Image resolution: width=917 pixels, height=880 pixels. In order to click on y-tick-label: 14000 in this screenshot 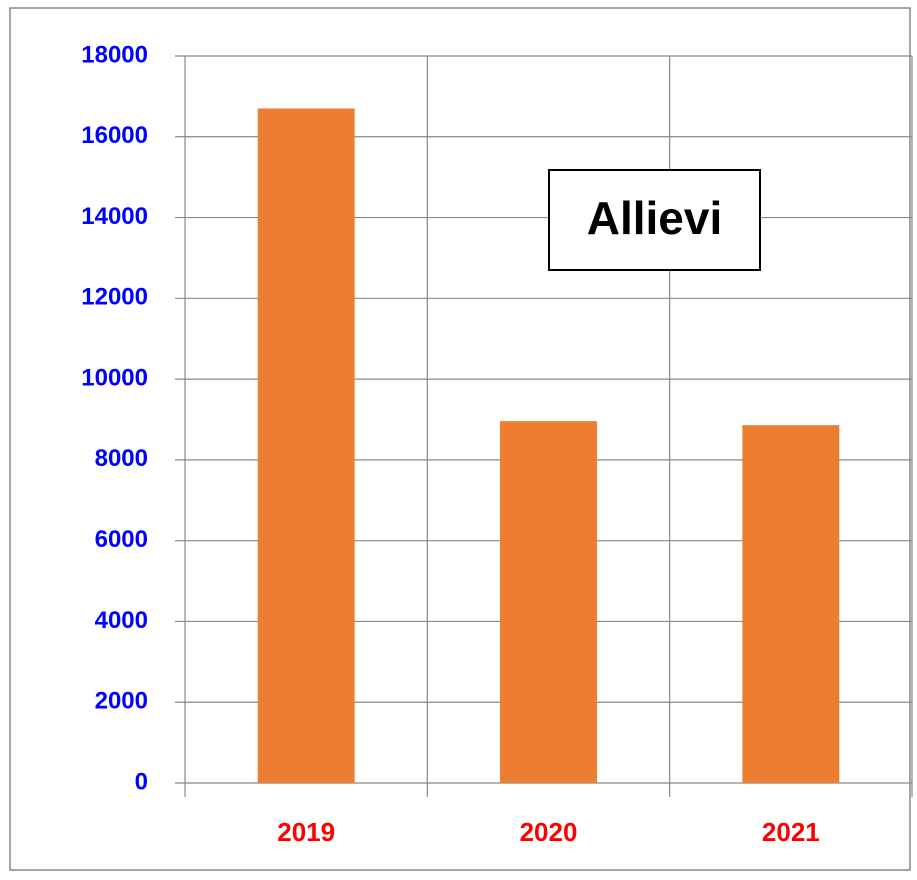, I will do `click(114, 216)`.